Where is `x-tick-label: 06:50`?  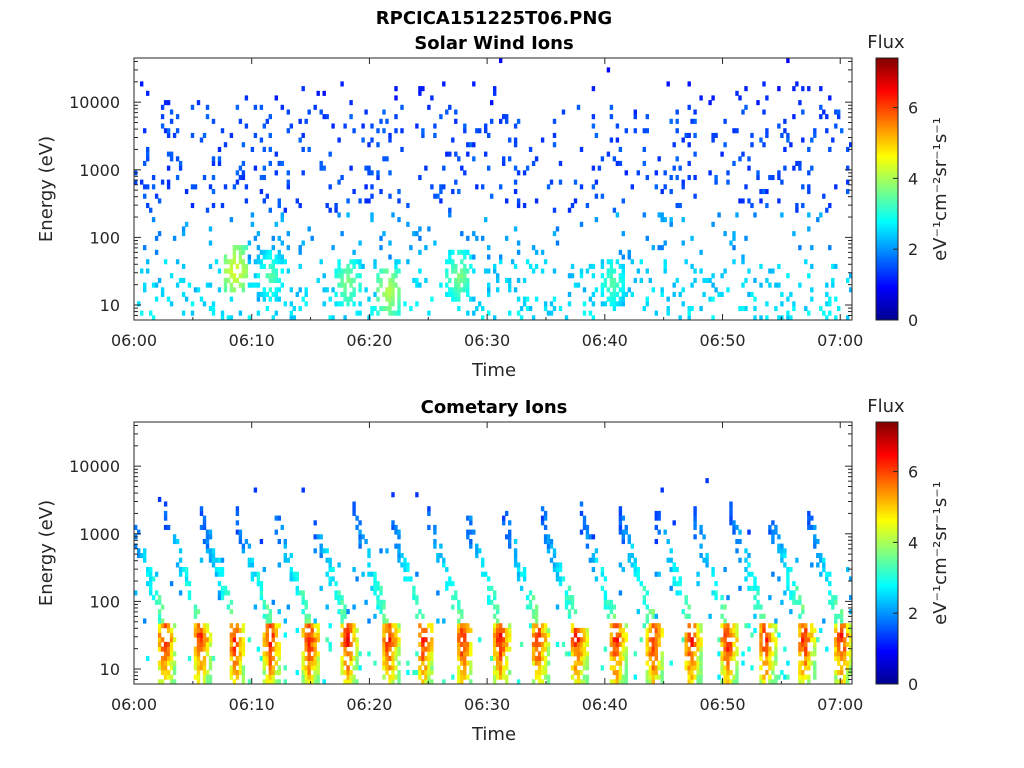 x-tick-label: 06:50 is located at coordinates (722, 340).